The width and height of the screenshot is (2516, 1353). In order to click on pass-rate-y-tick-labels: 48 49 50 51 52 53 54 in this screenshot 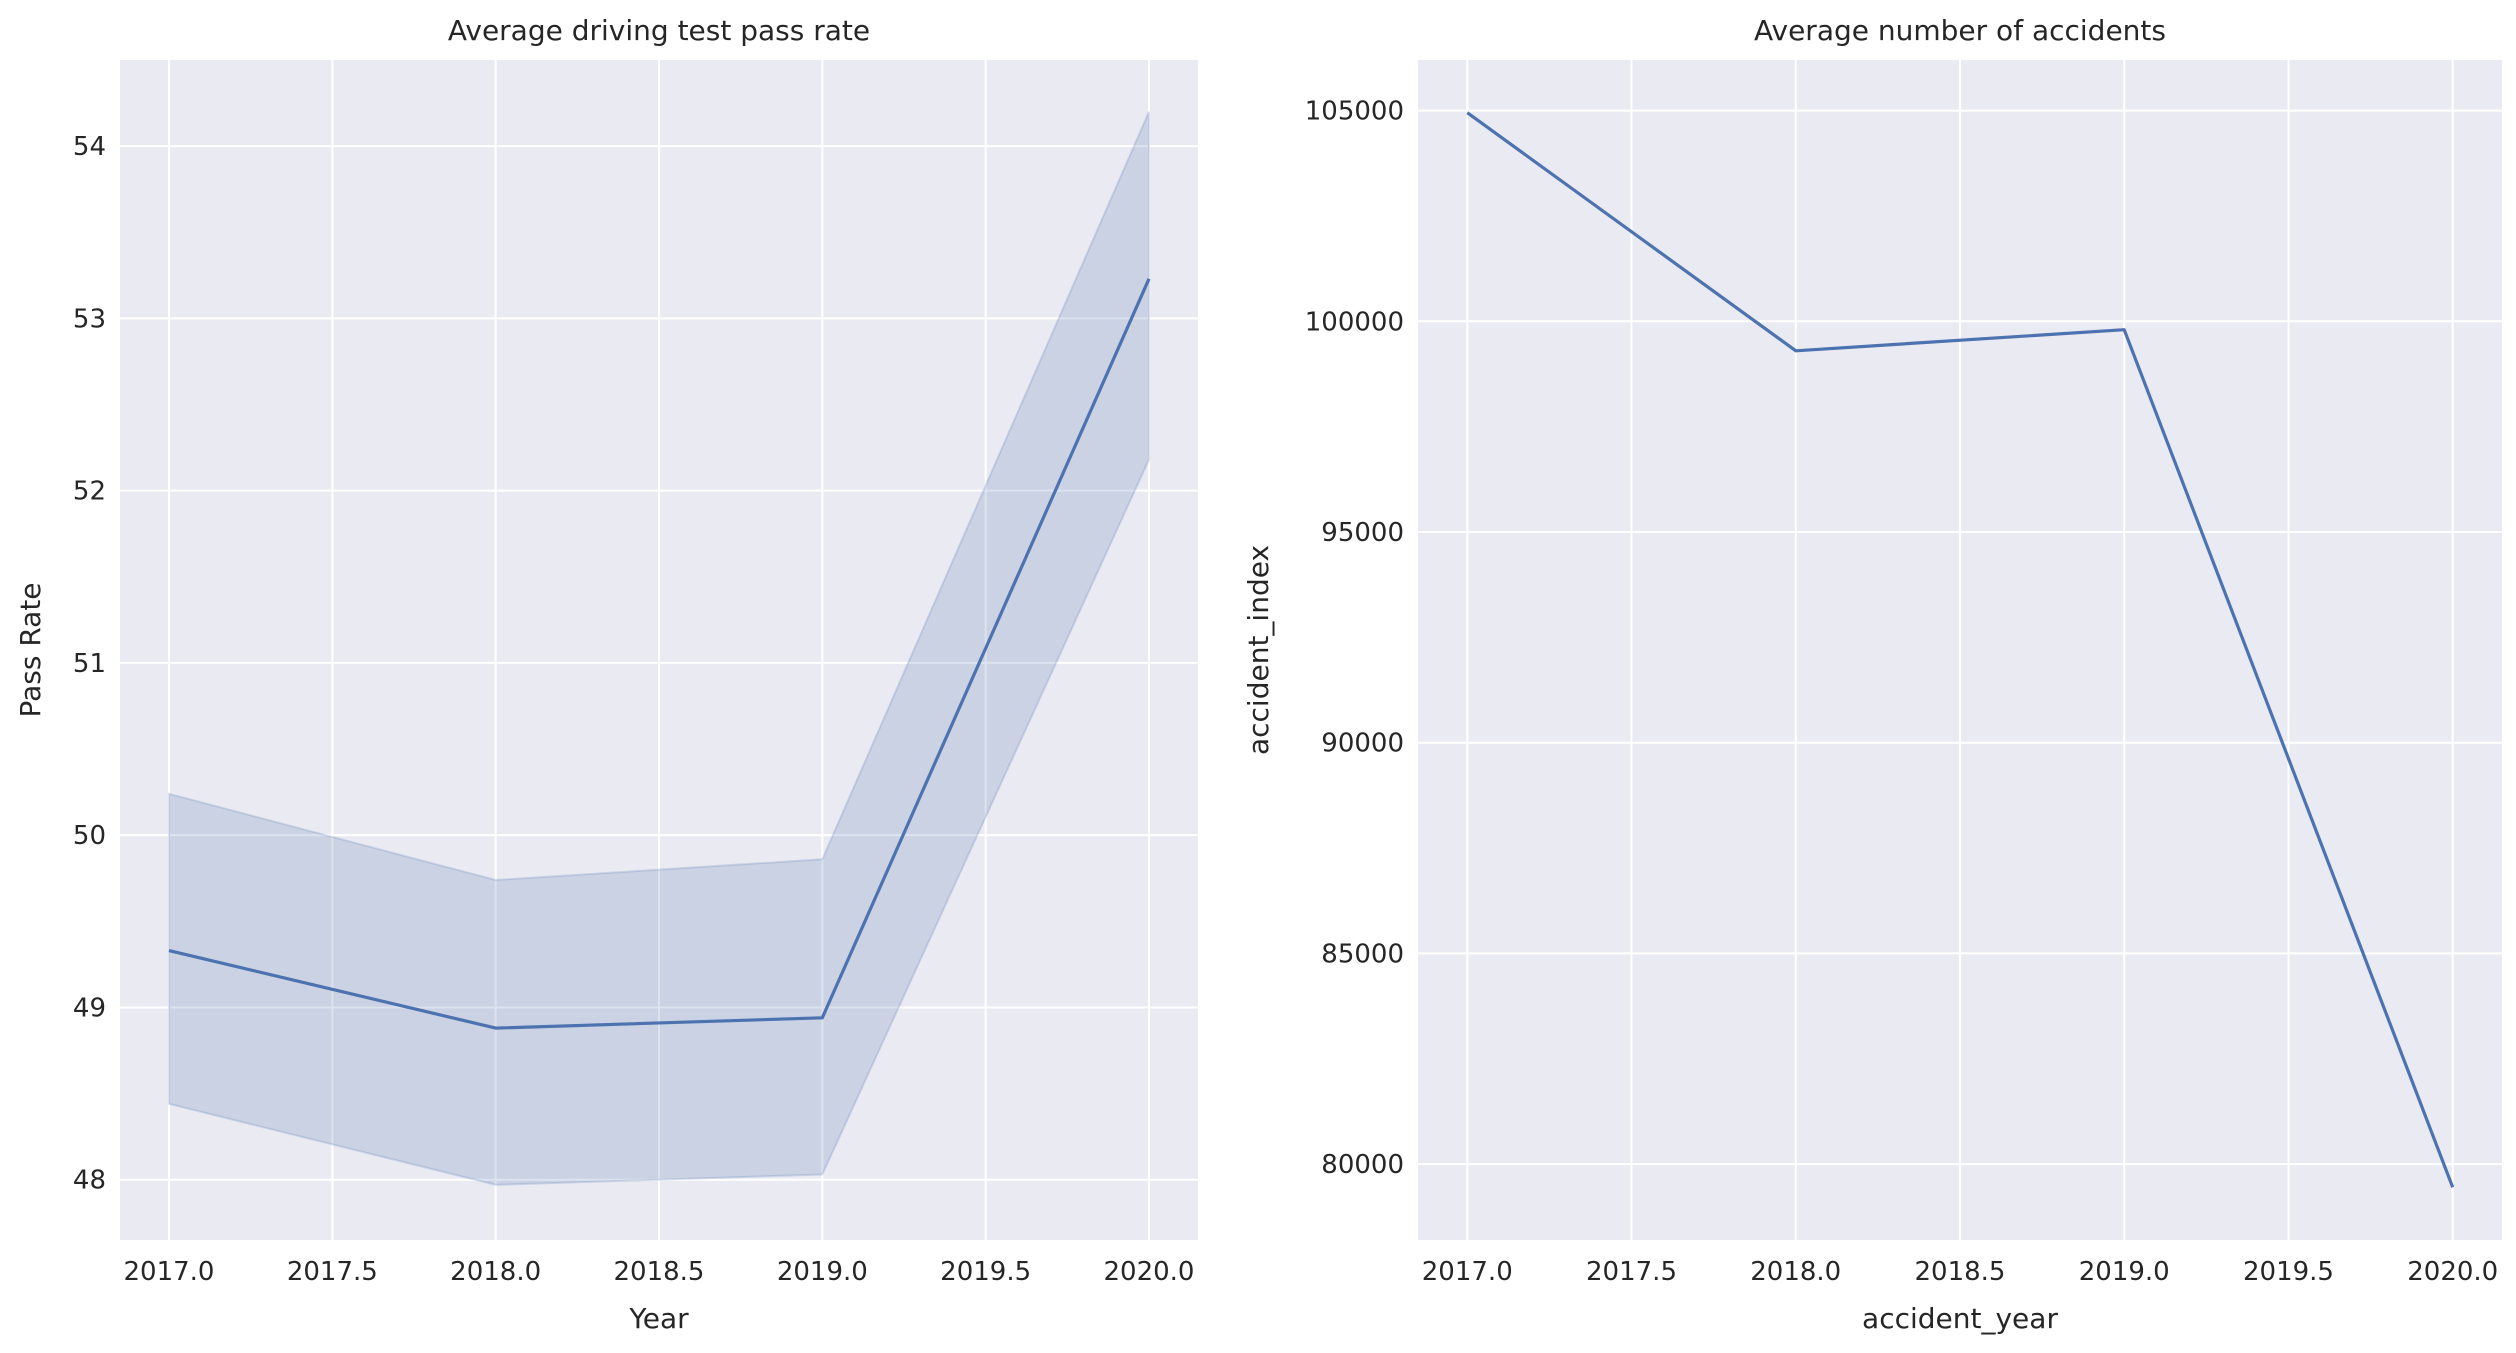, I will do `click(89, 664)`.